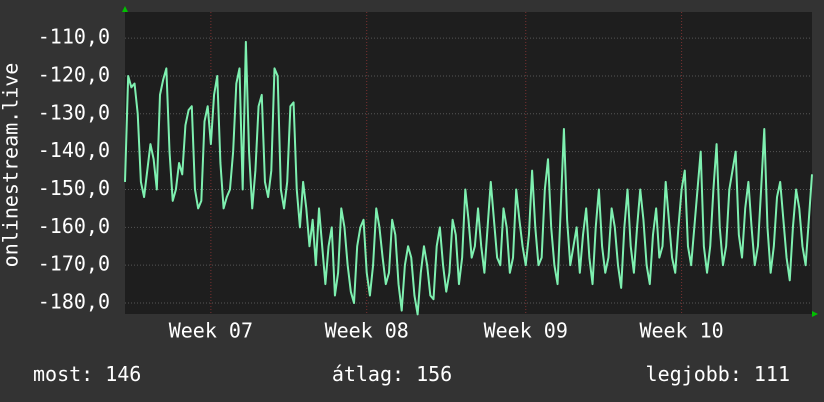  I want to click on legend-label: most:, so click(63, 374).